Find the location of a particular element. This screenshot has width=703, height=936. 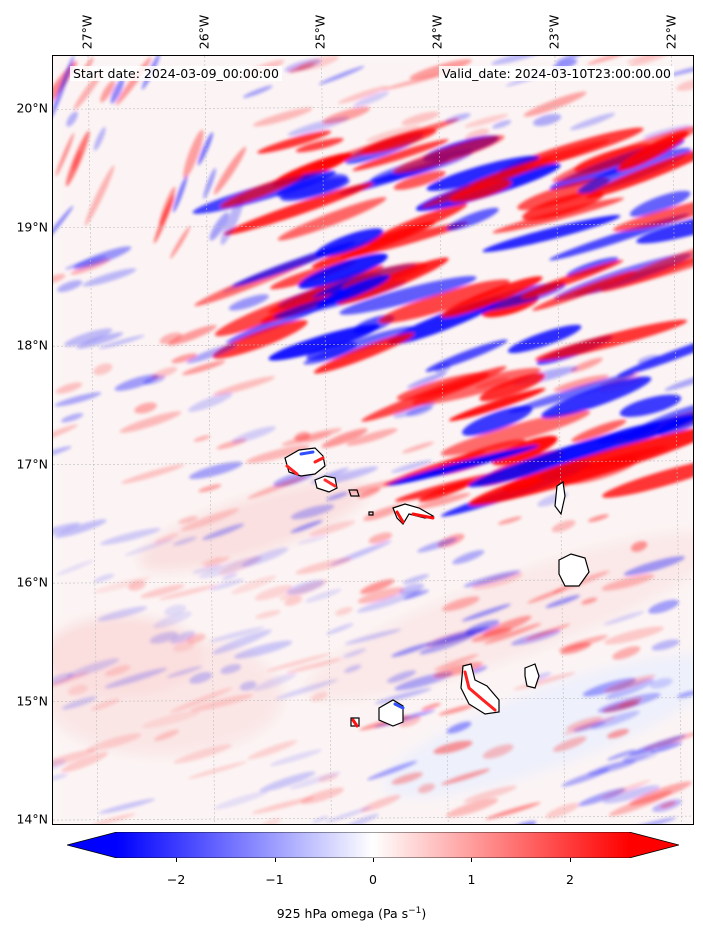

ascent-band is located at coordinates (580, 466).